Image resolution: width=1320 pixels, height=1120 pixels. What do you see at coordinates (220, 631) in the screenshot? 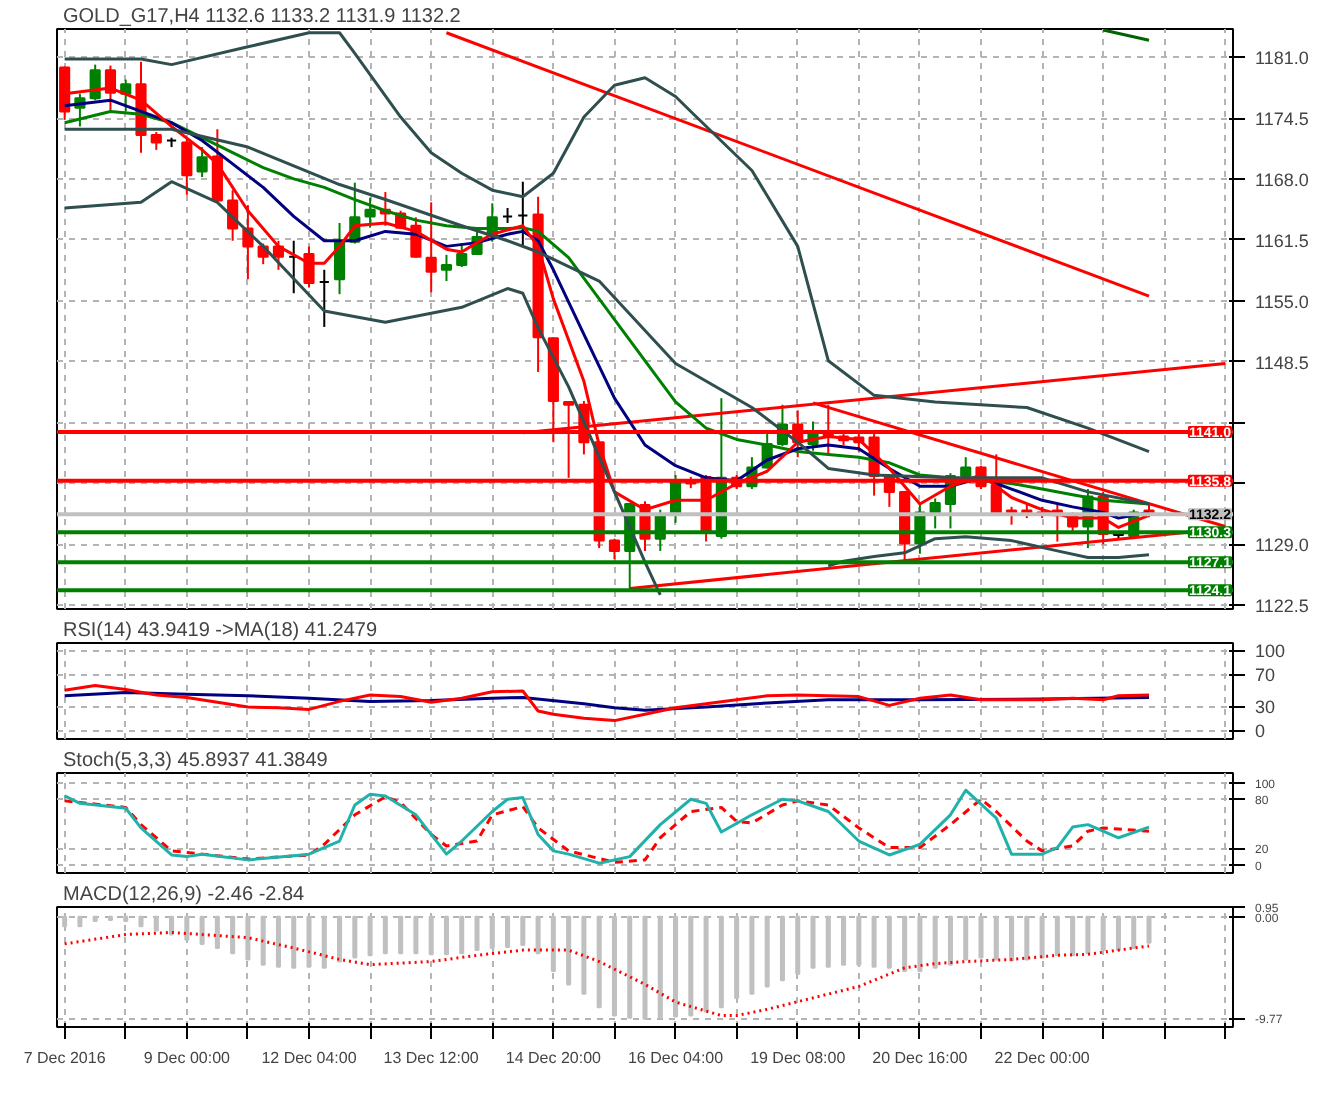
I see `chart-title: RSI(14) 43.9419 ->MA(18) 41.2479` at bounding box center [220, 631].